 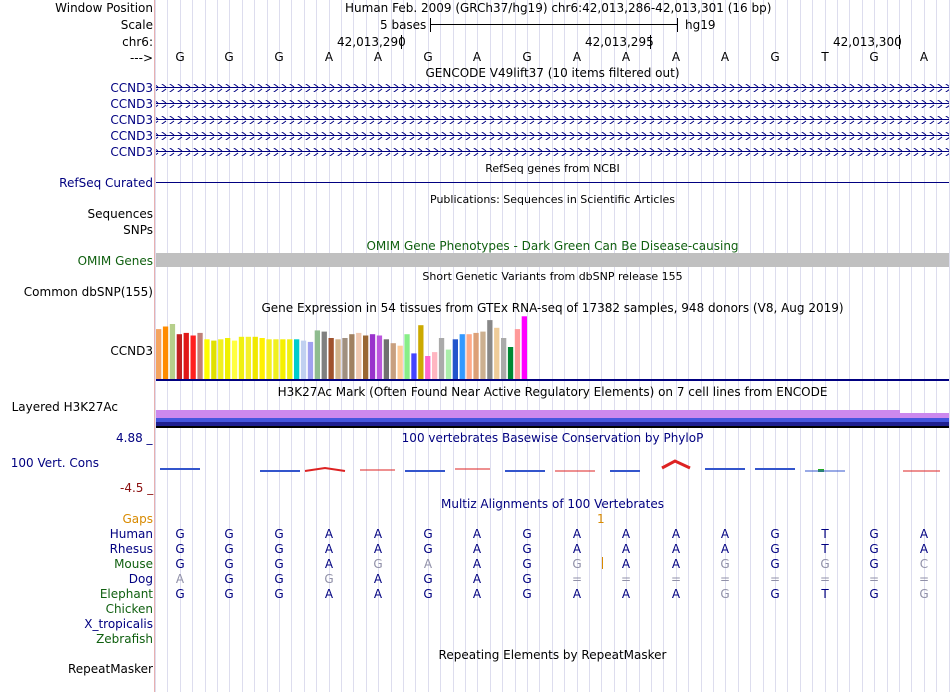 What do you see at coordinates (88, 292) in the screenshot?
I see `dbsnp-label: Common dbSNP(155)` at bounding box center [88, 292].